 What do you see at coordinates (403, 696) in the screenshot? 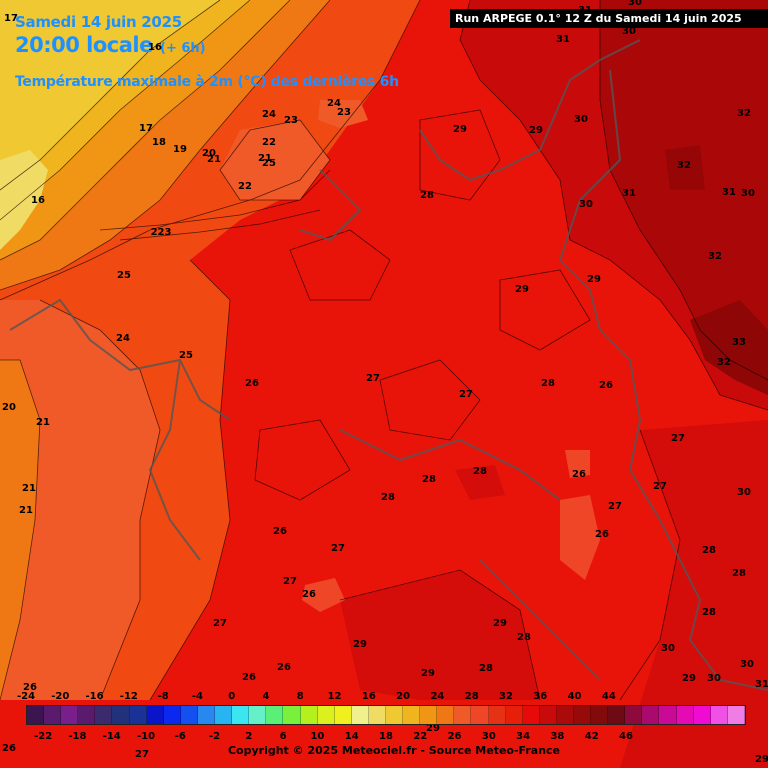
I see `legend-tick-label: 20` at bounding box center [403, 696].